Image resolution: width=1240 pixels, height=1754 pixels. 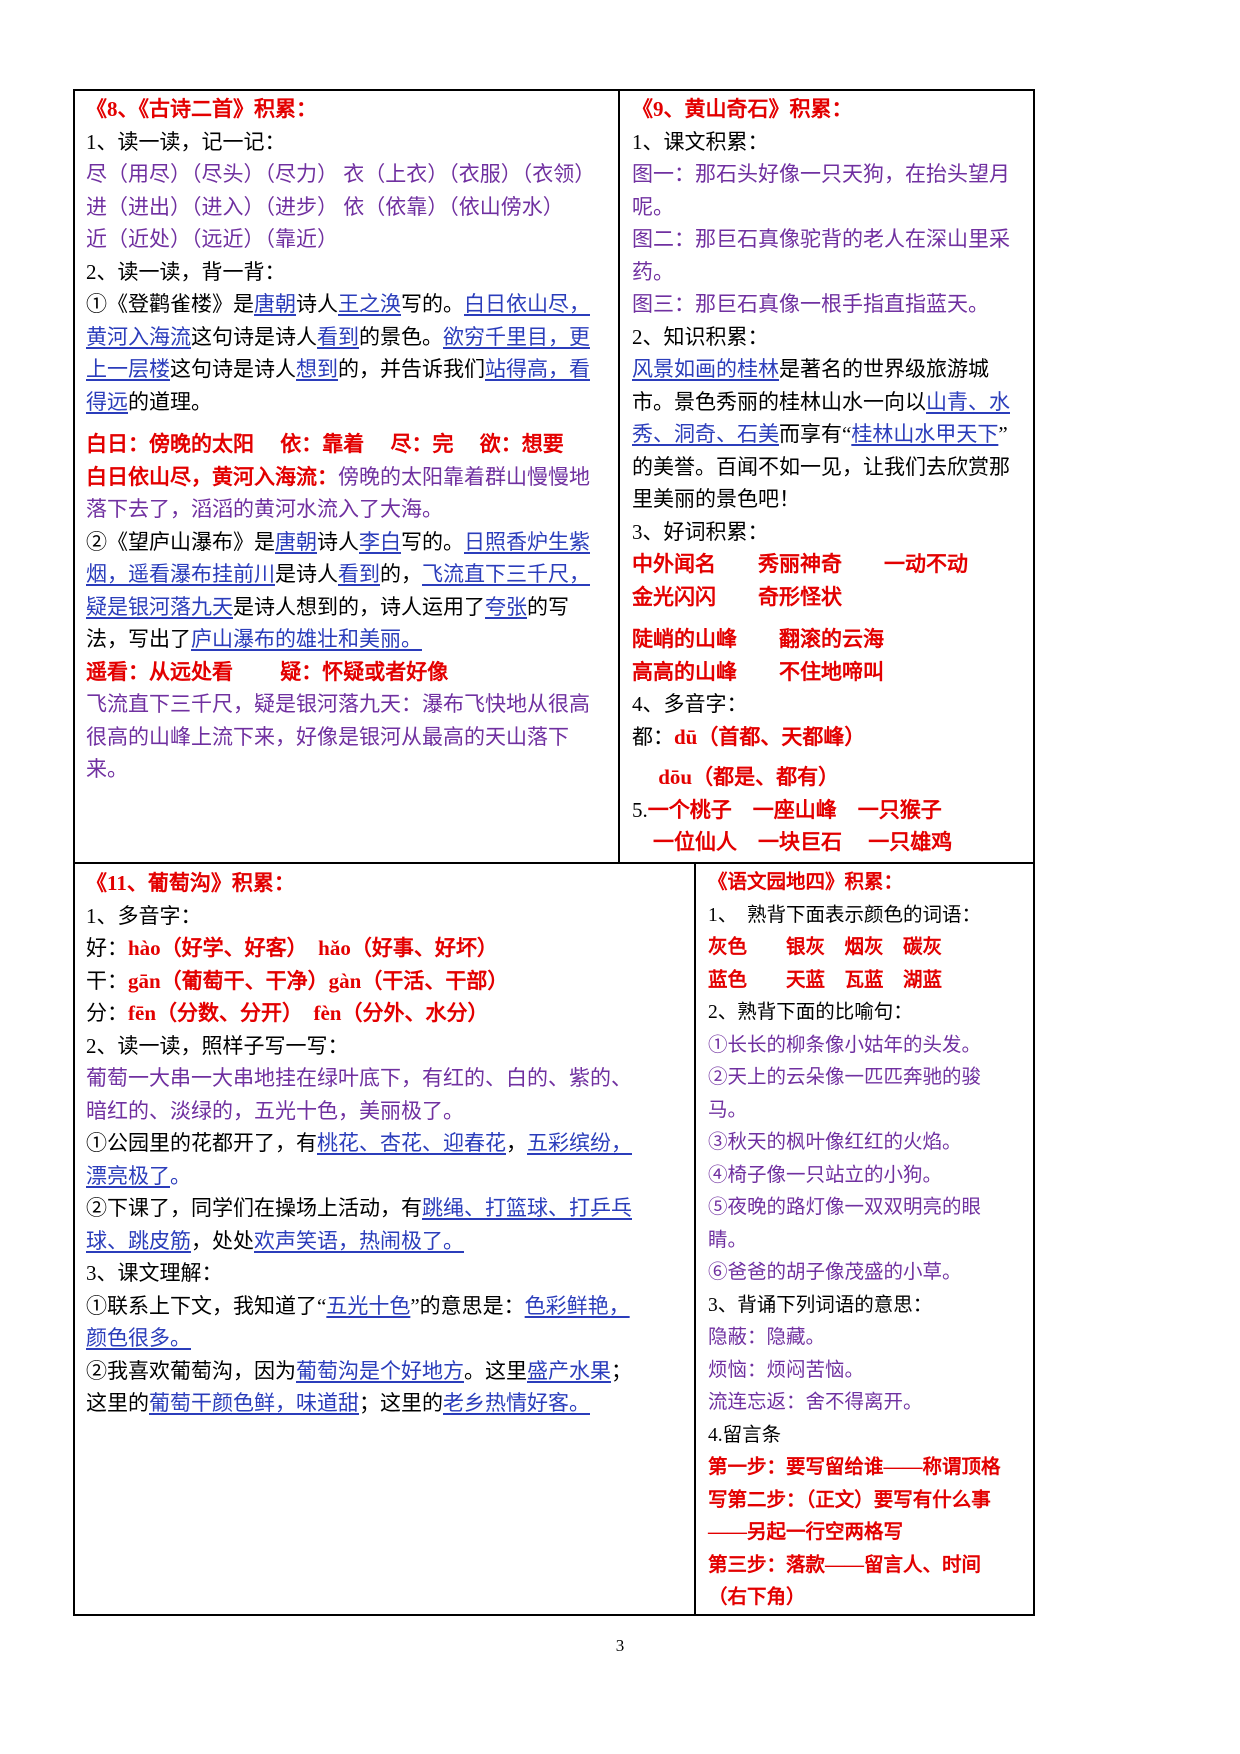 What do you see at coordinates (821, 466) in the screenshot?
I see `text-run: 的美誉。百闻不如一见，让我们去欣赏那` at bounding box center [821, 466].